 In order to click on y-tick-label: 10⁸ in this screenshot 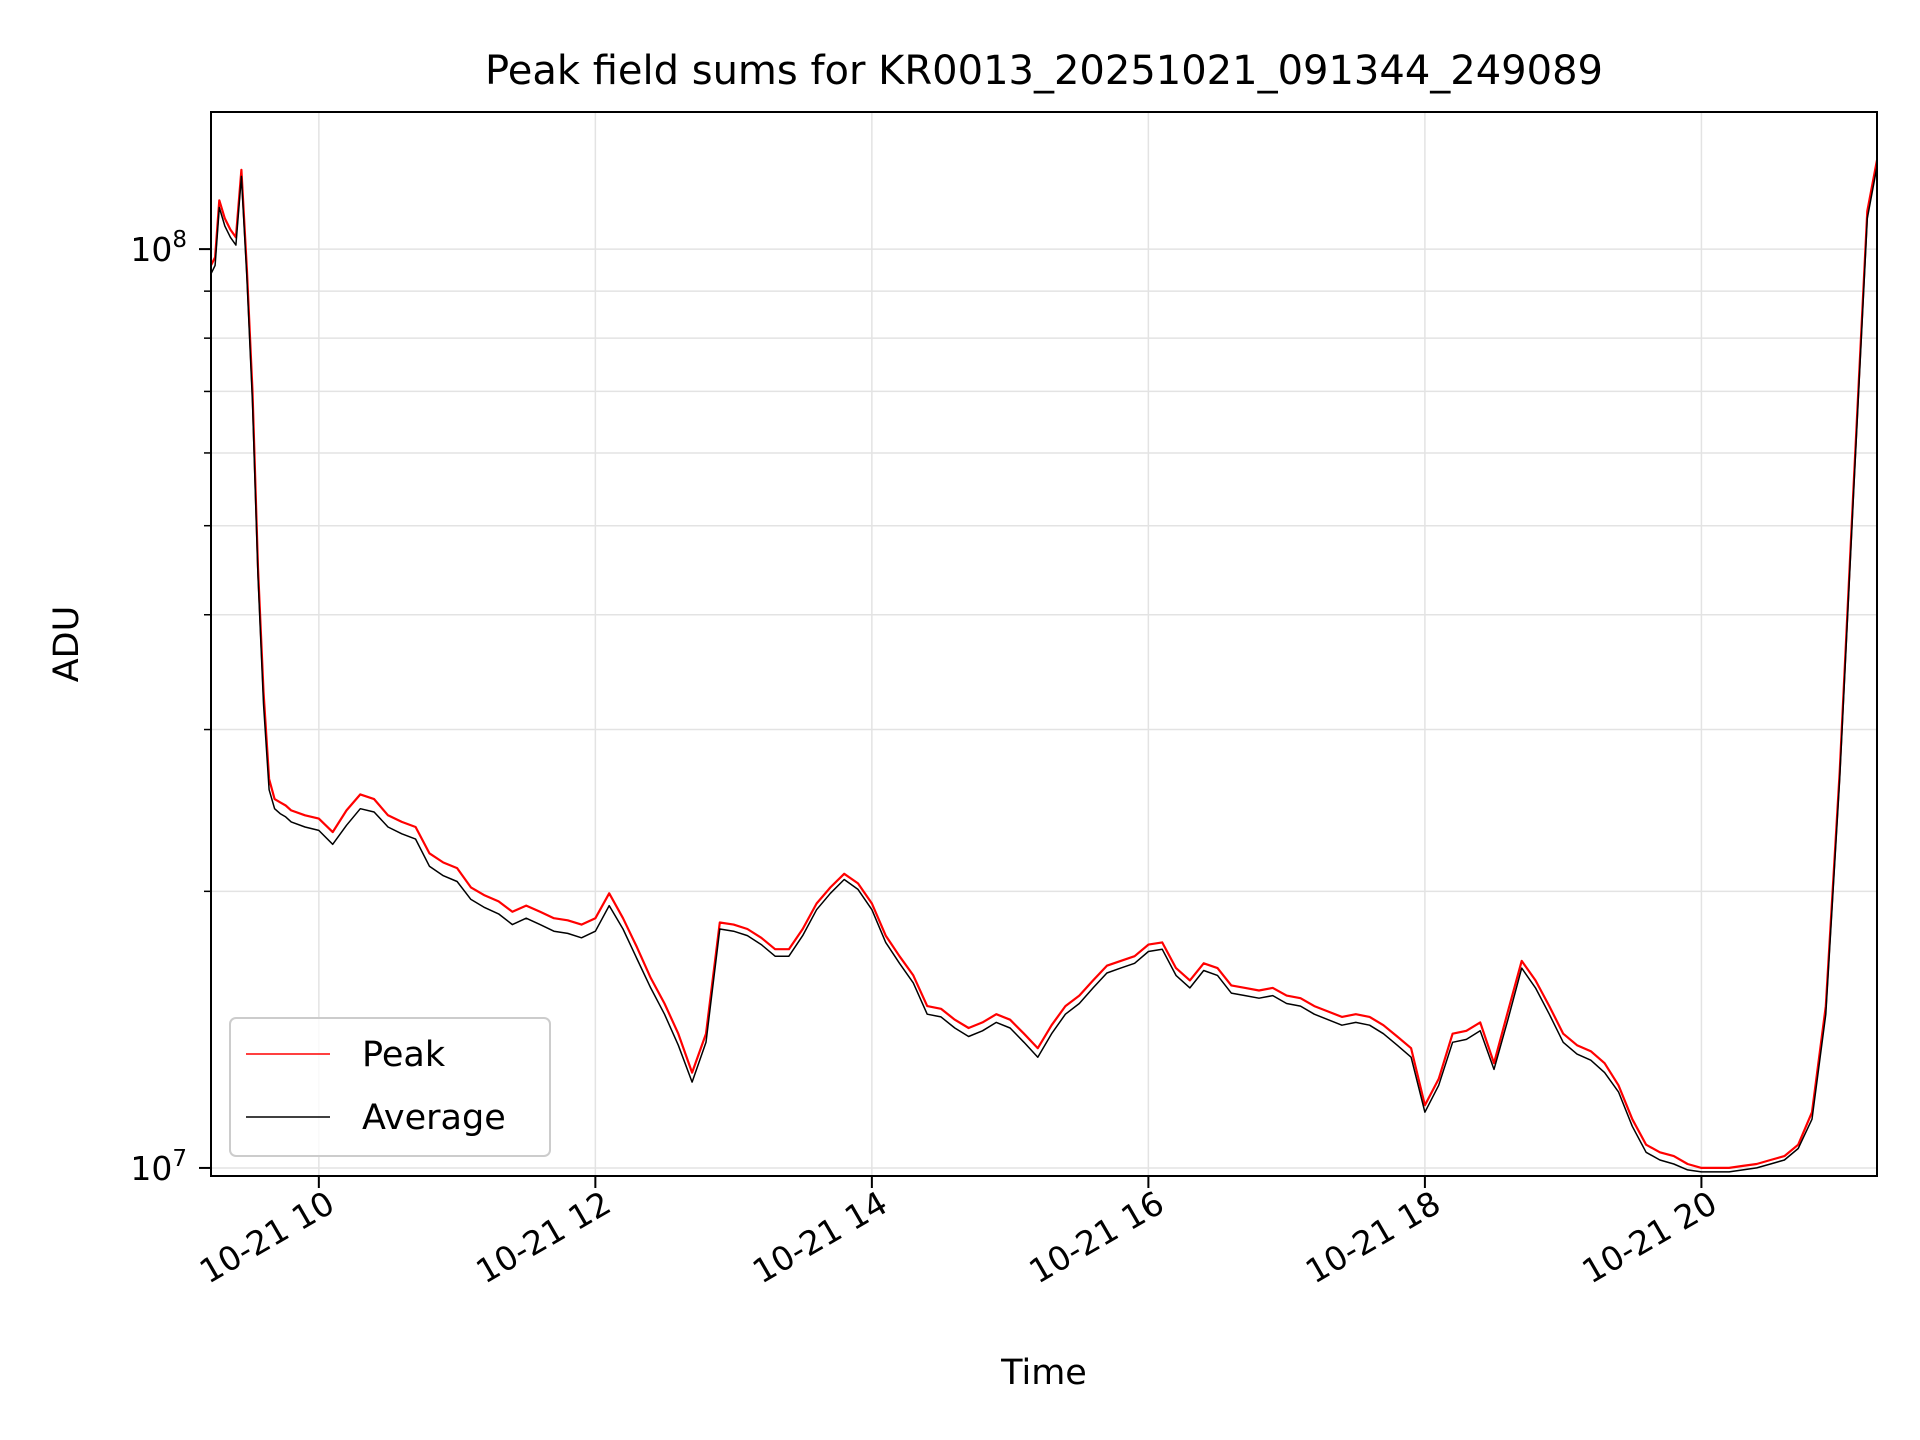, I will do `click(158, 248)`.